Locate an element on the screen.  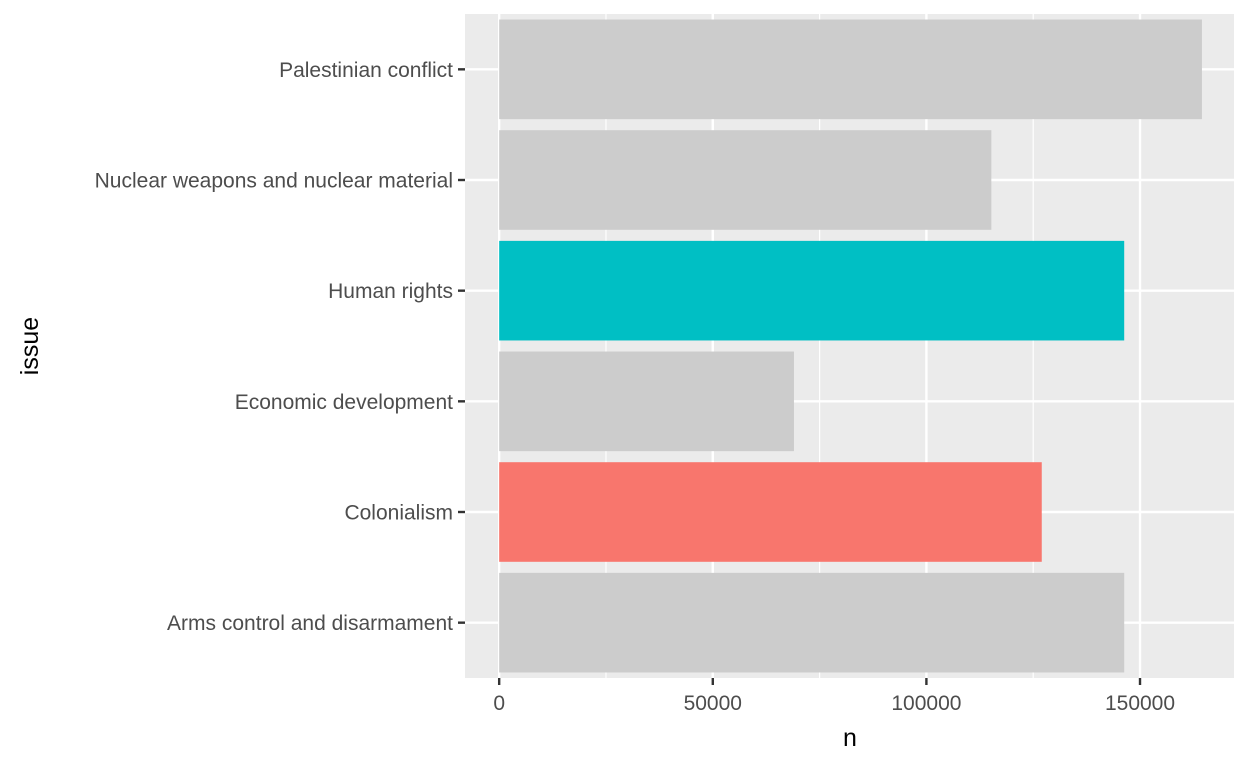
y-axis-title: issue is located at coordinates (30, 346).